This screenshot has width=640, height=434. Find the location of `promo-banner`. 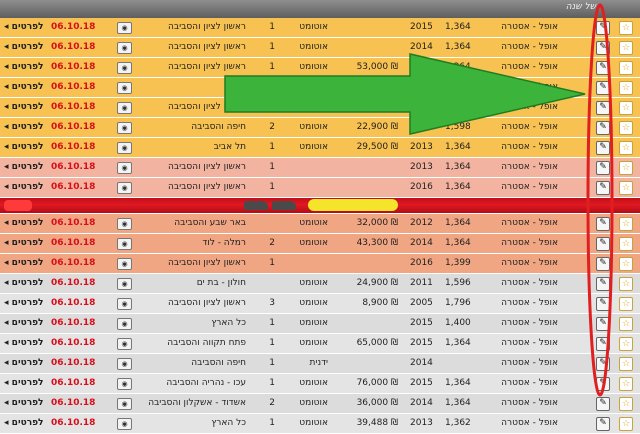

promo-banner is located at coordinates (320, 206).